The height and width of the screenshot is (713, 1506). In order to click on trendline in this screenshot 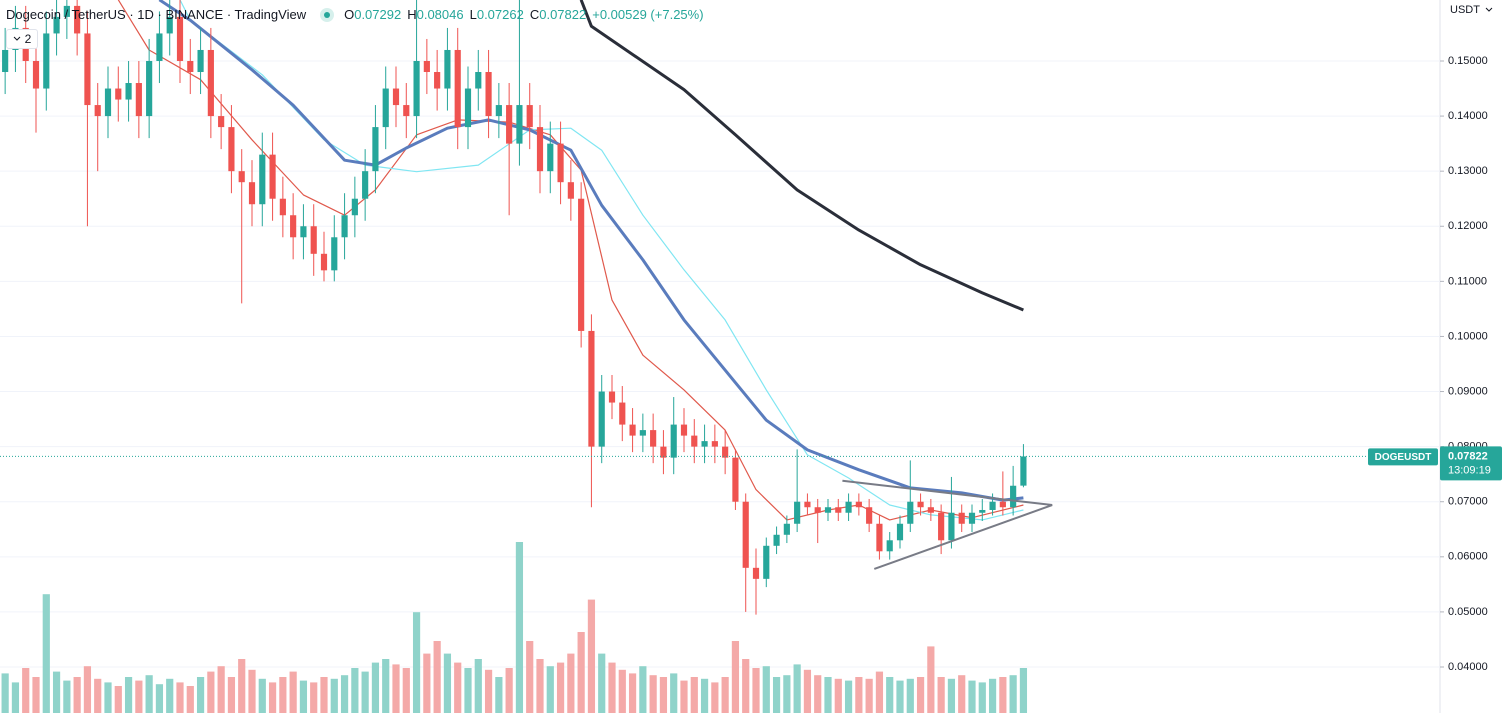, I will do `click(947, 493)`.